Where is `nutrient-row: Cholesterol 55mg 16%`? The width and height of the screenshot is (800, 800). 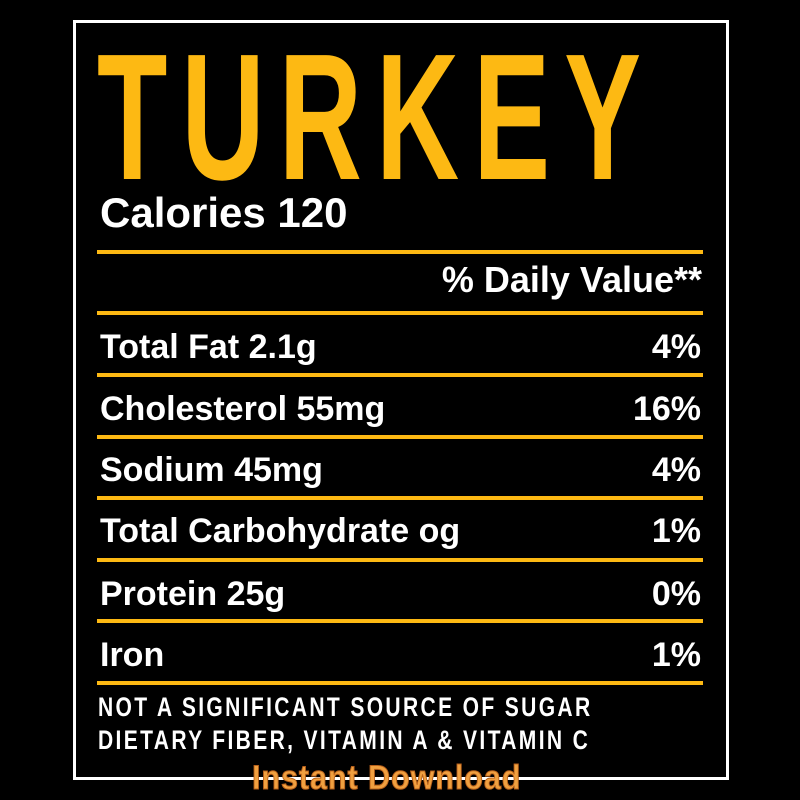
nutrient-row: Cholesterol 55mg 16% is located at coordinates (400, 409).